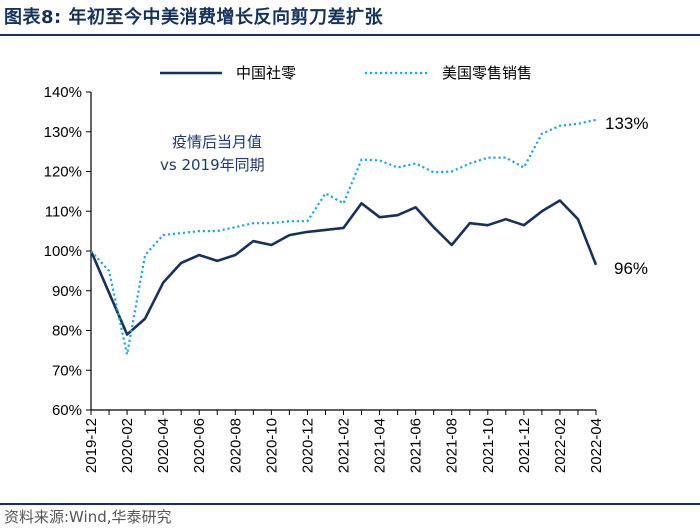 This screenshot has height=532, width=700. Describe the element at coordinates (199, 445) in the screenshot. I see `x-tick-label: 2020-06` at that location.